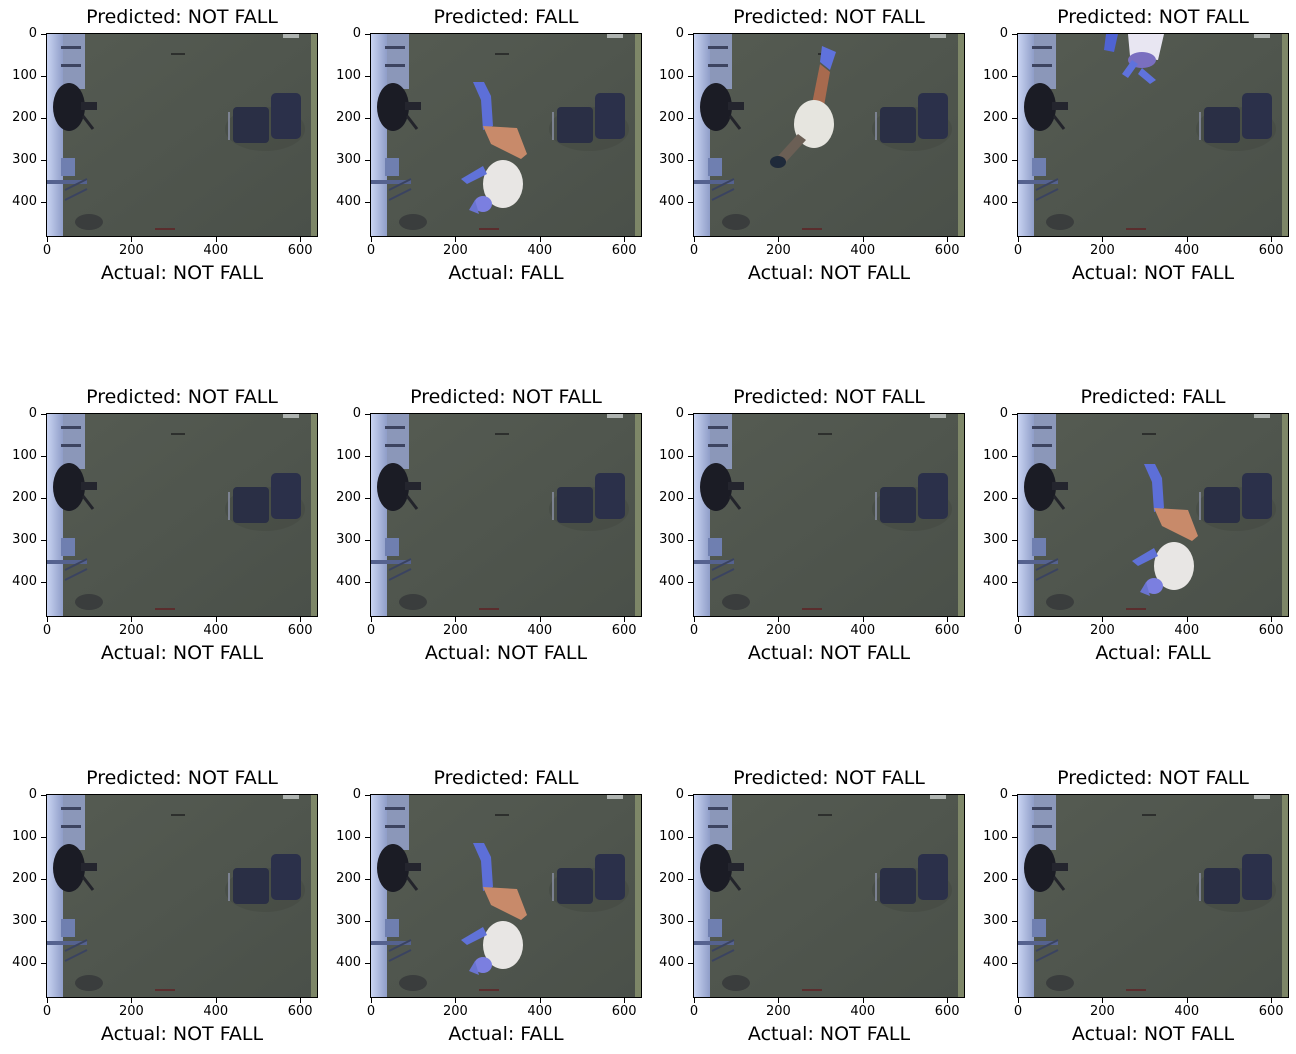 The image size is (1296, 1054). I want to click on predicted-label: Predicted: NOT FALL, so click(182, 397).